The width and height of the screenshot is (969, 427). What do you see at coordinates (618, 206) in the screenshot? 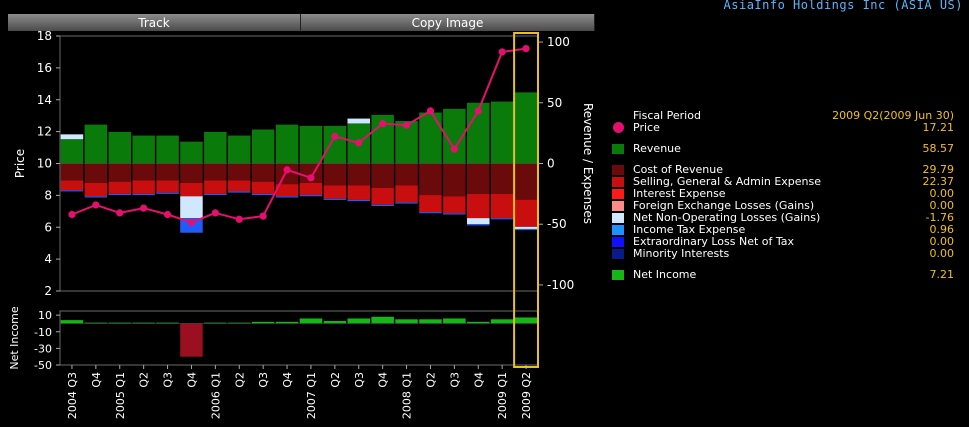
I see `legend-swatch-foreign-exchange-losses-gains-` at bounding box center [618, 206].